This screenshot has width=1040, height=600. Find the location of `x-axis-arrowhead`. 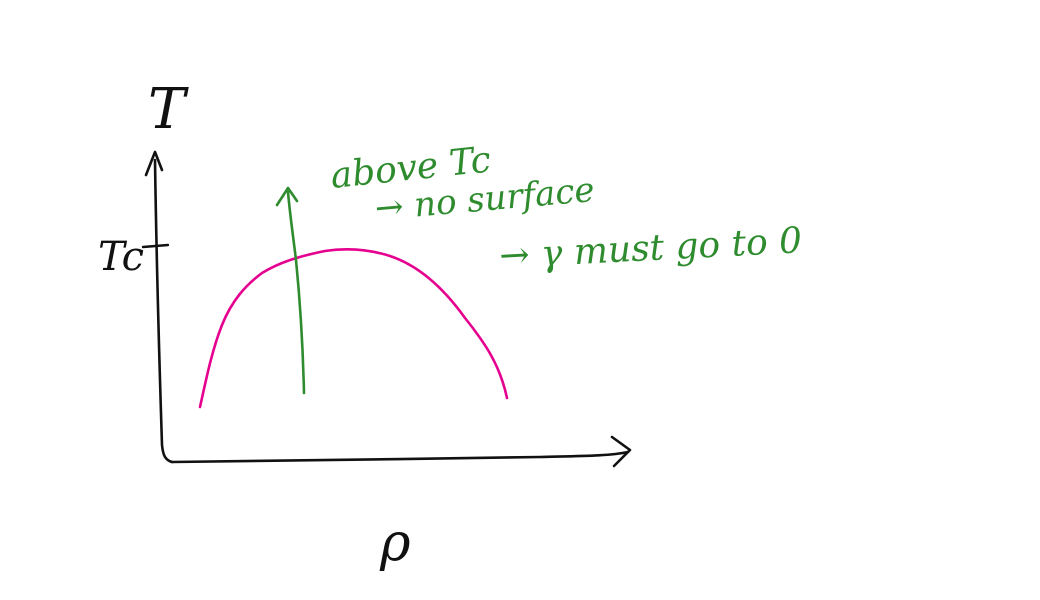

x-axis-arrowhead is located at coordinates (621, 451).